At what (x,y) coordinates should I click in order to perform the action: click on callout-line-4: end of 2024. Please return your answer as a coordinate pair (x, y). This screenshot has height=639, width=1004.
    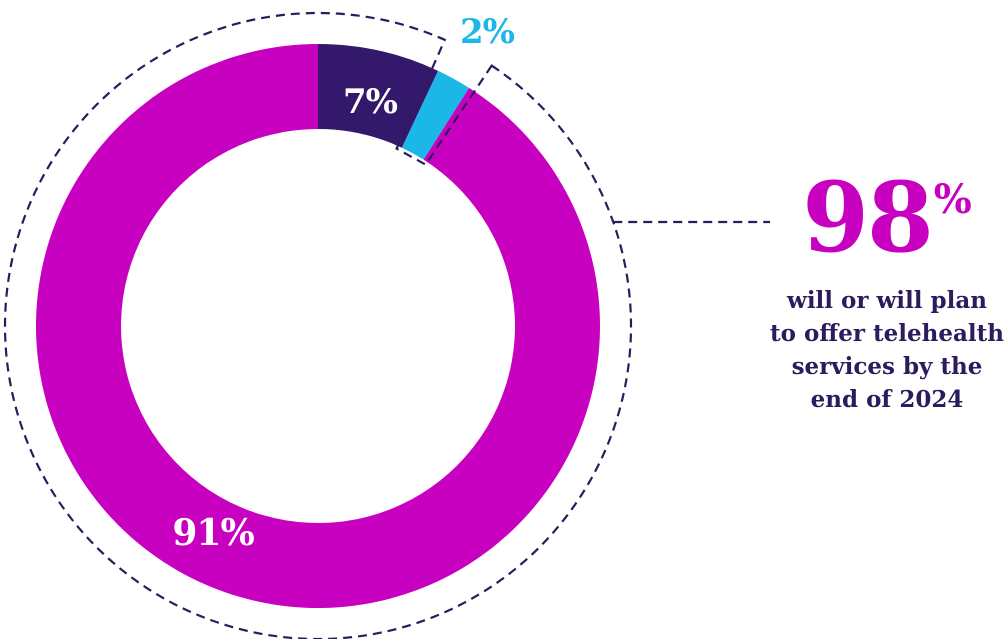
    Looking at the image, I should click on (887, 399).